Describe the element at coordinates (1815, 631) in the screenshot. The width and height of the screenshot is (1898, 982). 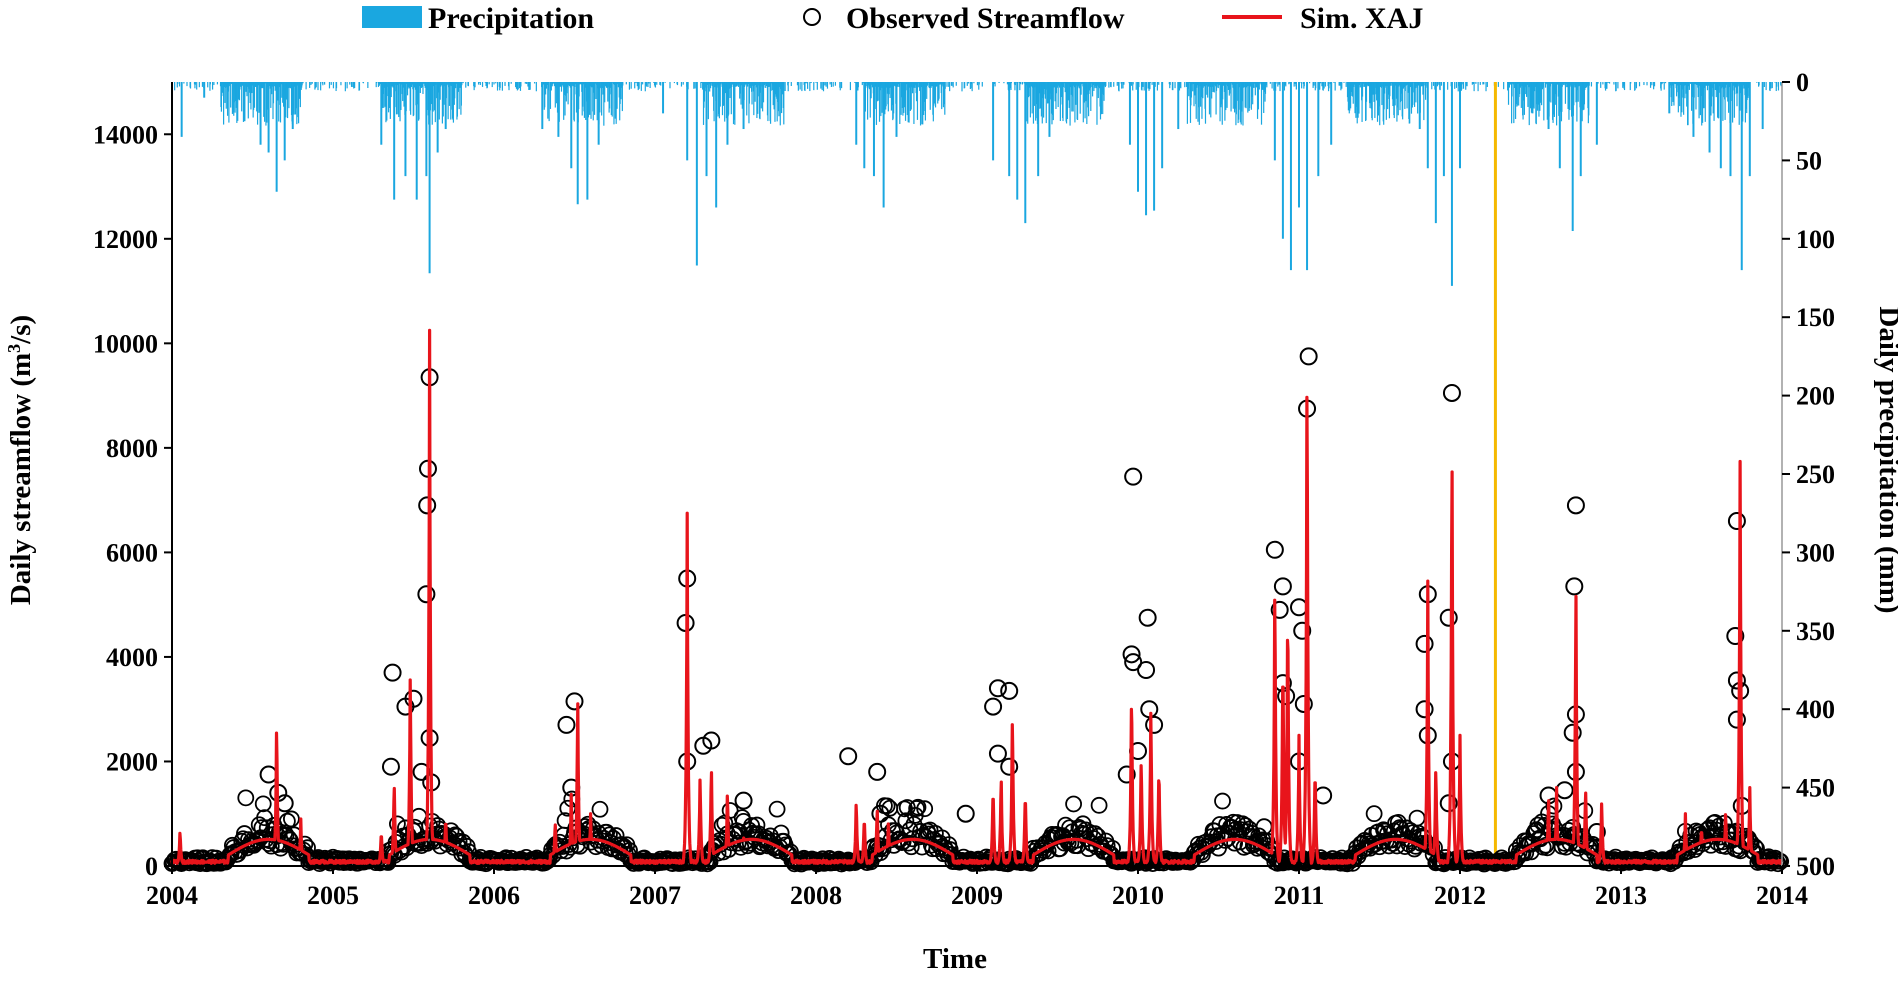
I see `y-right-tick-label: 350` at that location.